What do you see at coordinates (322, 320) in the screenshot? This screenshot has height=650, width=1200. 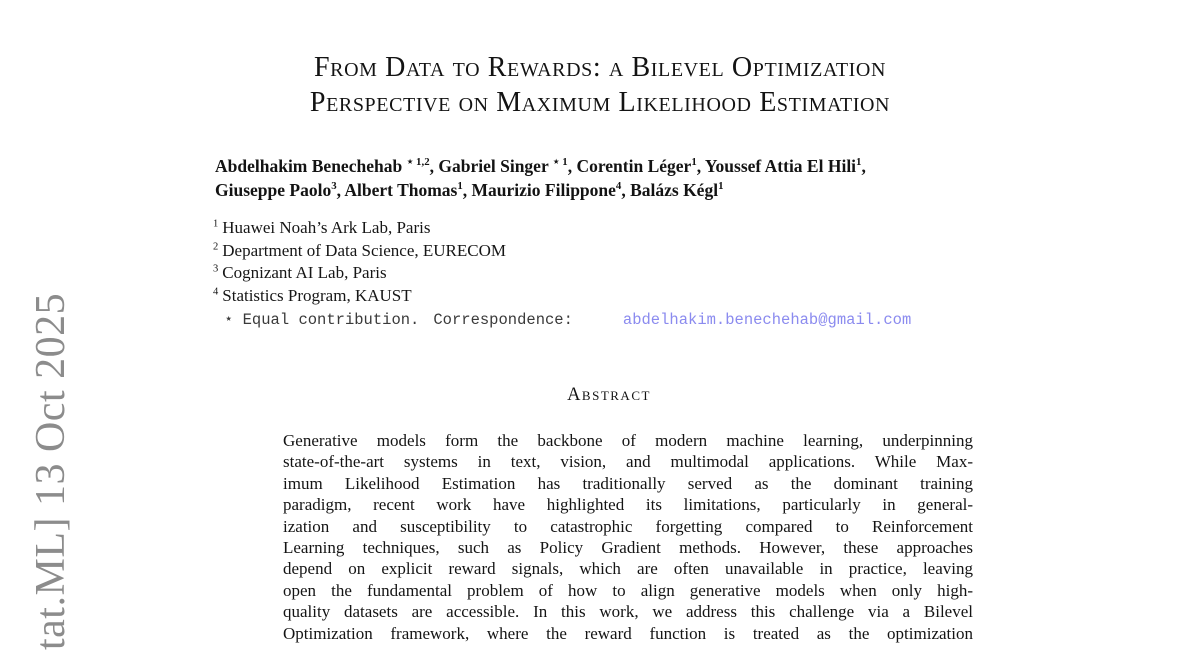 I see `equal-contribution-note: ⋆ Equal contribution.` at bounding box center [322, 320].